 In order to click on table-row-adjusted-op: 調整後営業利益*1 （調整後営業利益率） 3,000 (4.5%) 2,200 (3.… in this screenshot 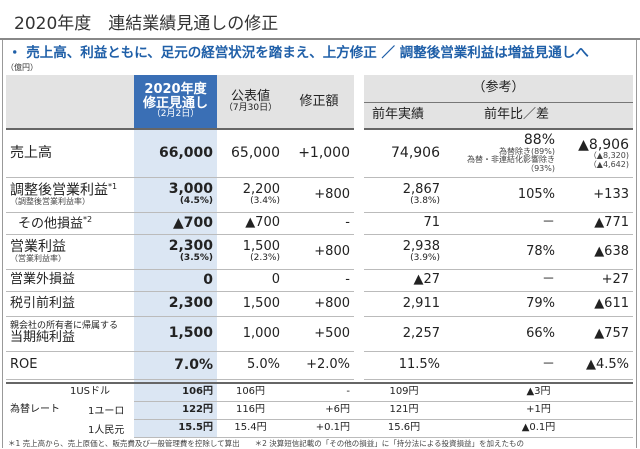, I will do `click(319, 195)`.